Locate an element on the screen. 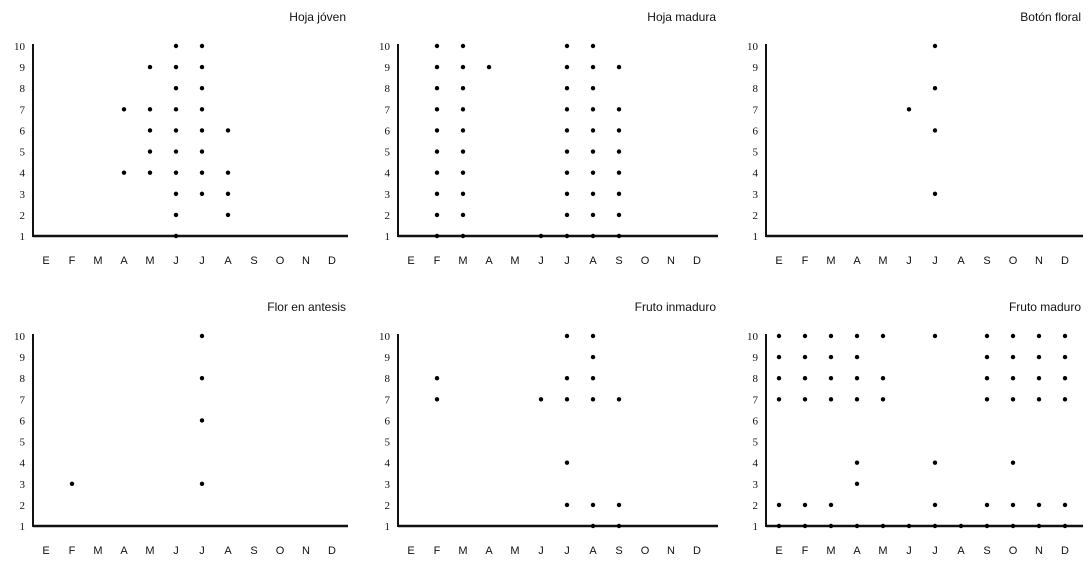 This screenshot has width=1088, height=565. hoja-joven-x-tick-8: A is located at coordinates (228, 261).